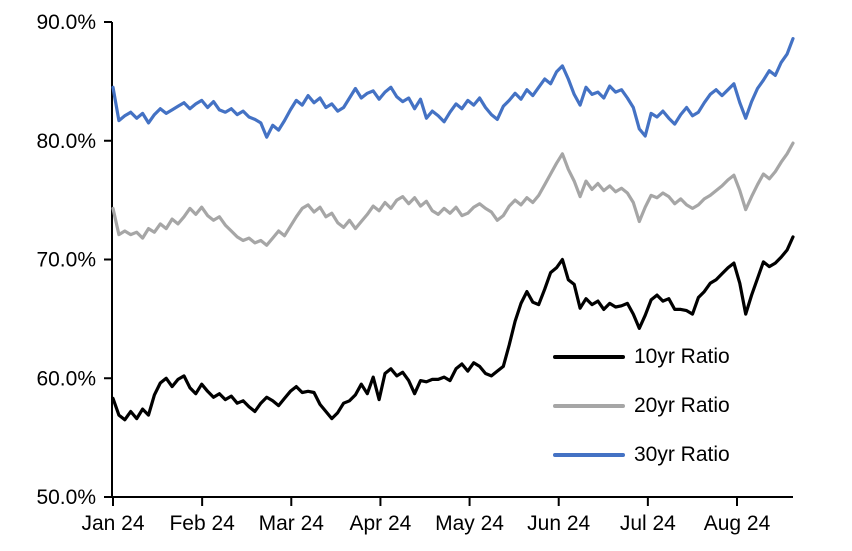  I want to click on legend-item-30yr: 30yr Ratio, so click(641, 455).